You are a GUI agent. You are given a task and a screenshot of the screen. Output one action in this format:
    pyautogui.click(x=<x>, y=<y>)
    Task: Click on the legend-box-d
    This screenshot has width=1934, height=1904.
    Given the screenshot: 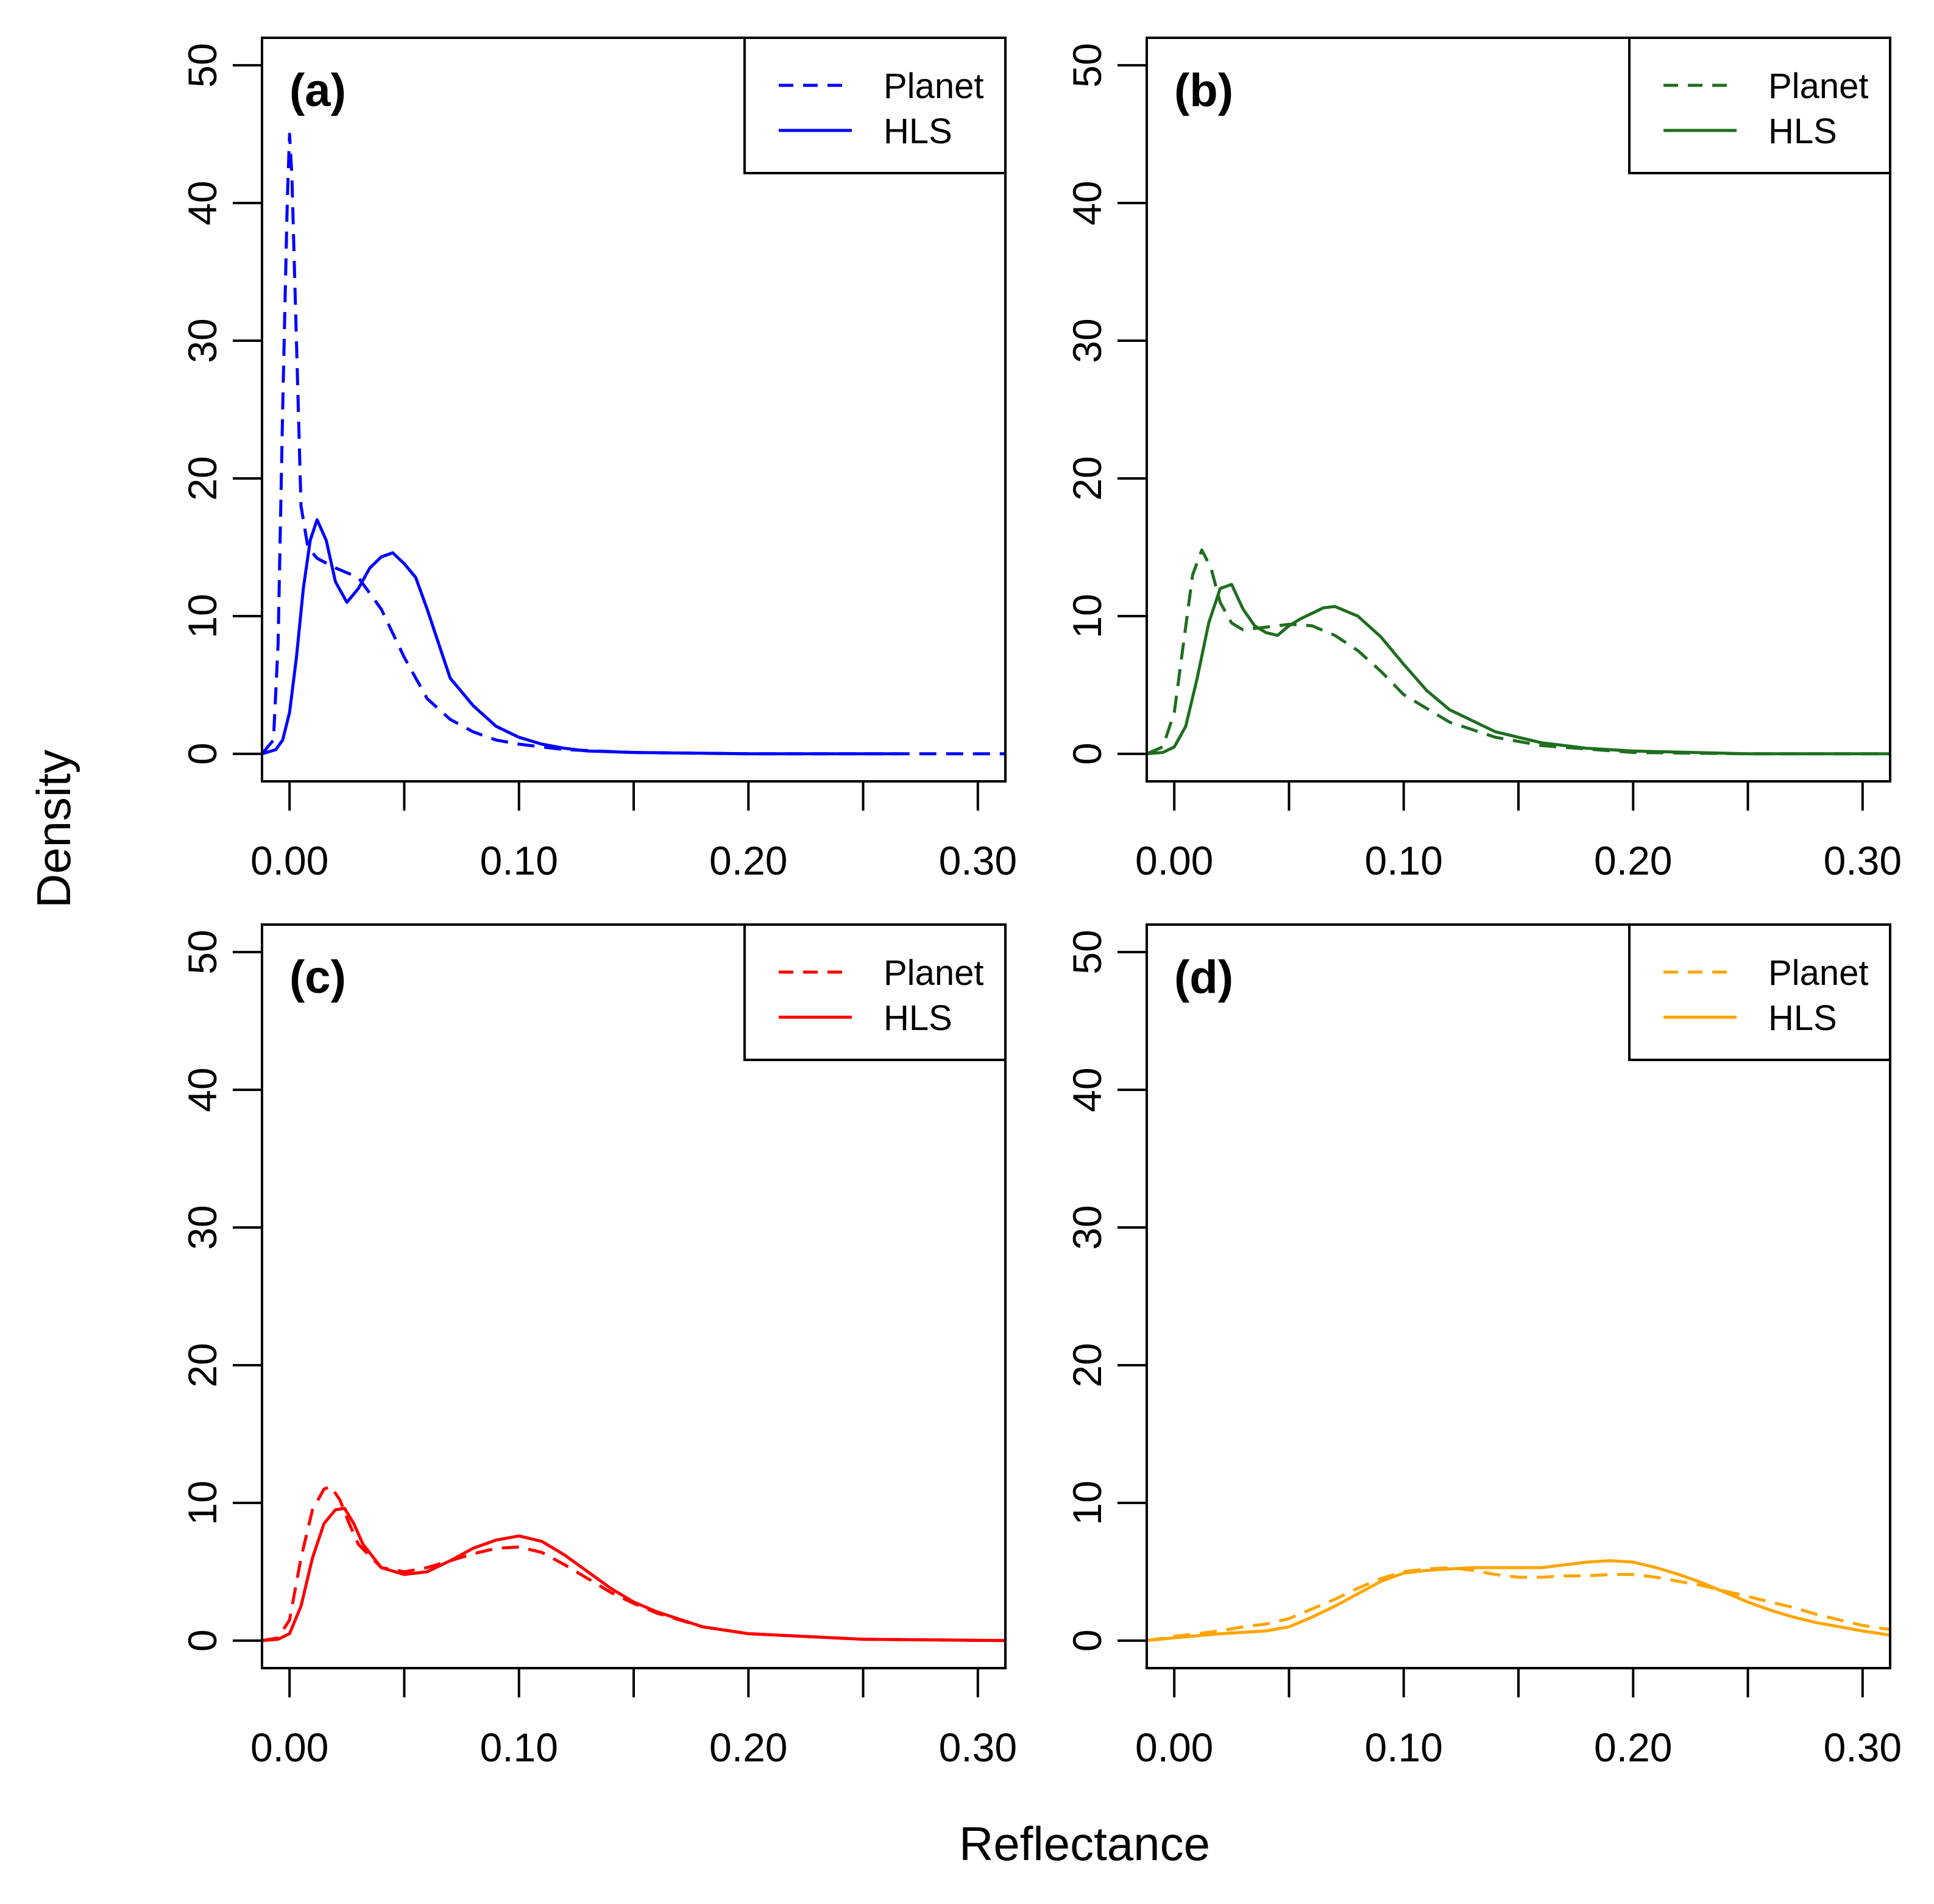 What is the action you would take?
    pyautogui.click(x=1759, y=992)
    